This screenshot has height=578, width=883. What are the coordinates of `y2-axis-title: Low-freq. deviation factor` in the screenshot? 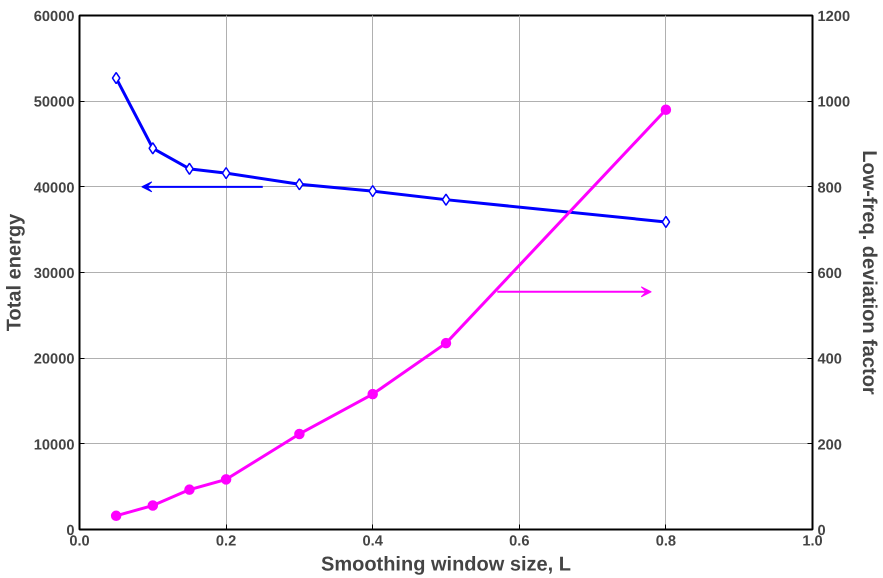 It's located at (869, 272).